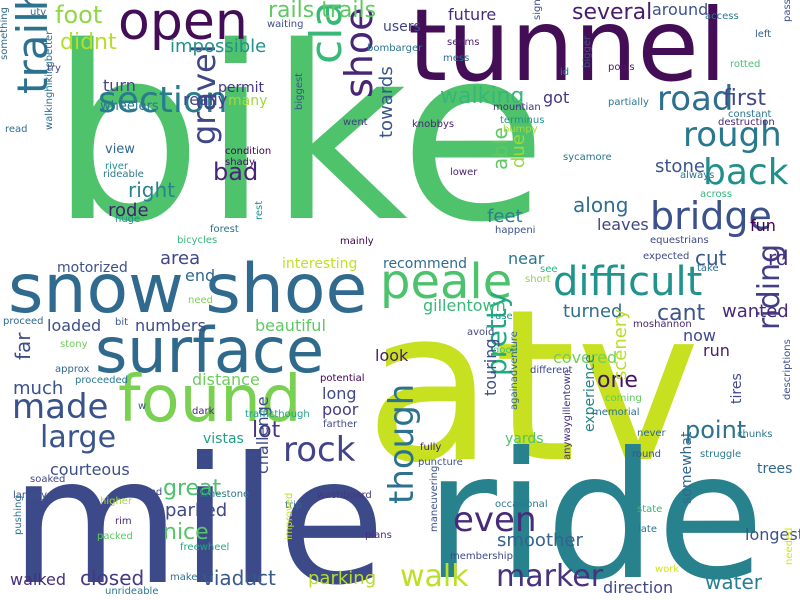  Describe the element at coordinates (722, 16) in the screenshot. I see `word-access: access` at that location.